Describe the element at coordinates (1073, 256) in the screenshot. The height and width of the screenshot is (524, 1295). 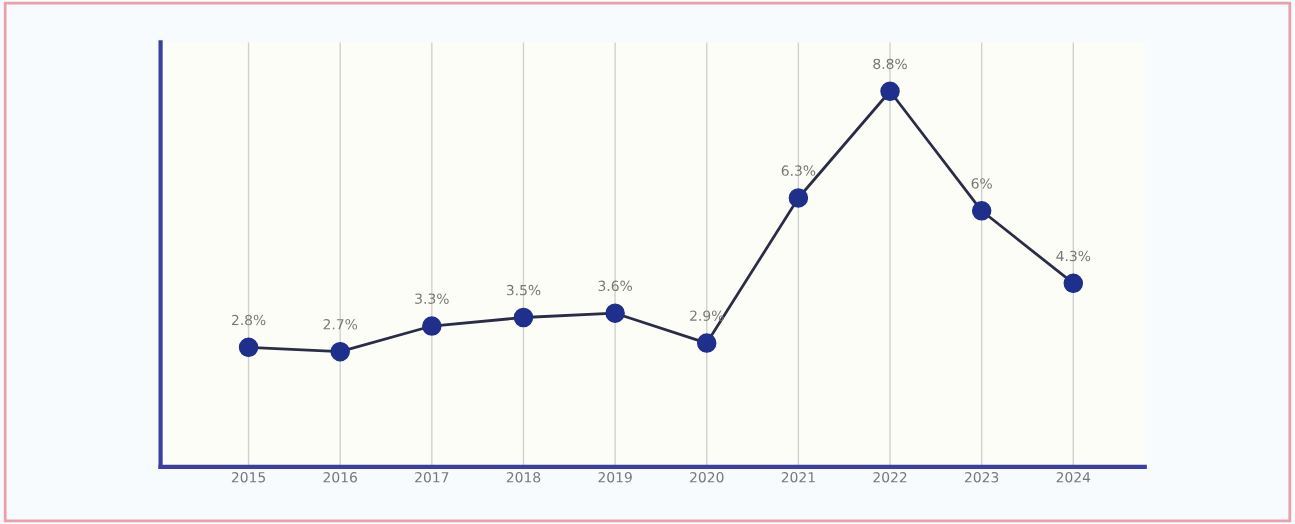
I see `data-label: 4.3%` at that location.